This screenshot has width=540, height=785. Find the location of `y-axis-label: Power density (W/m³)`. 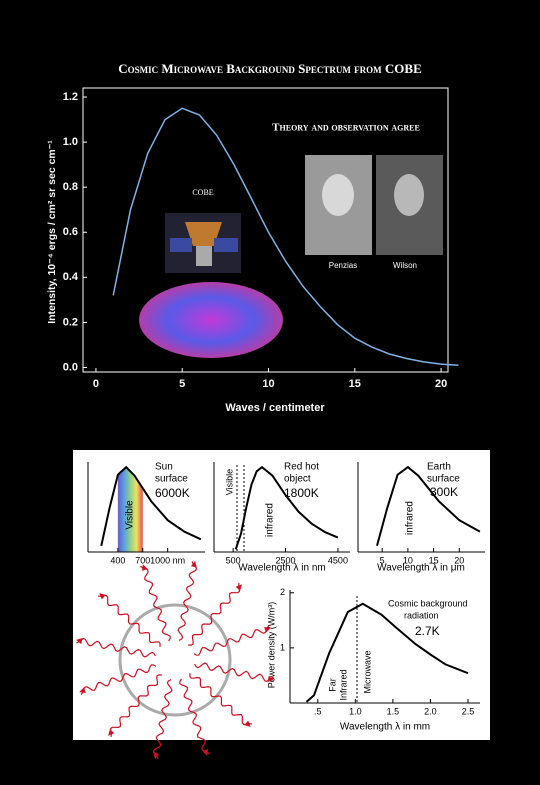

y-axis-label: Power density (W/m³) is located at coordinates (271, 645).